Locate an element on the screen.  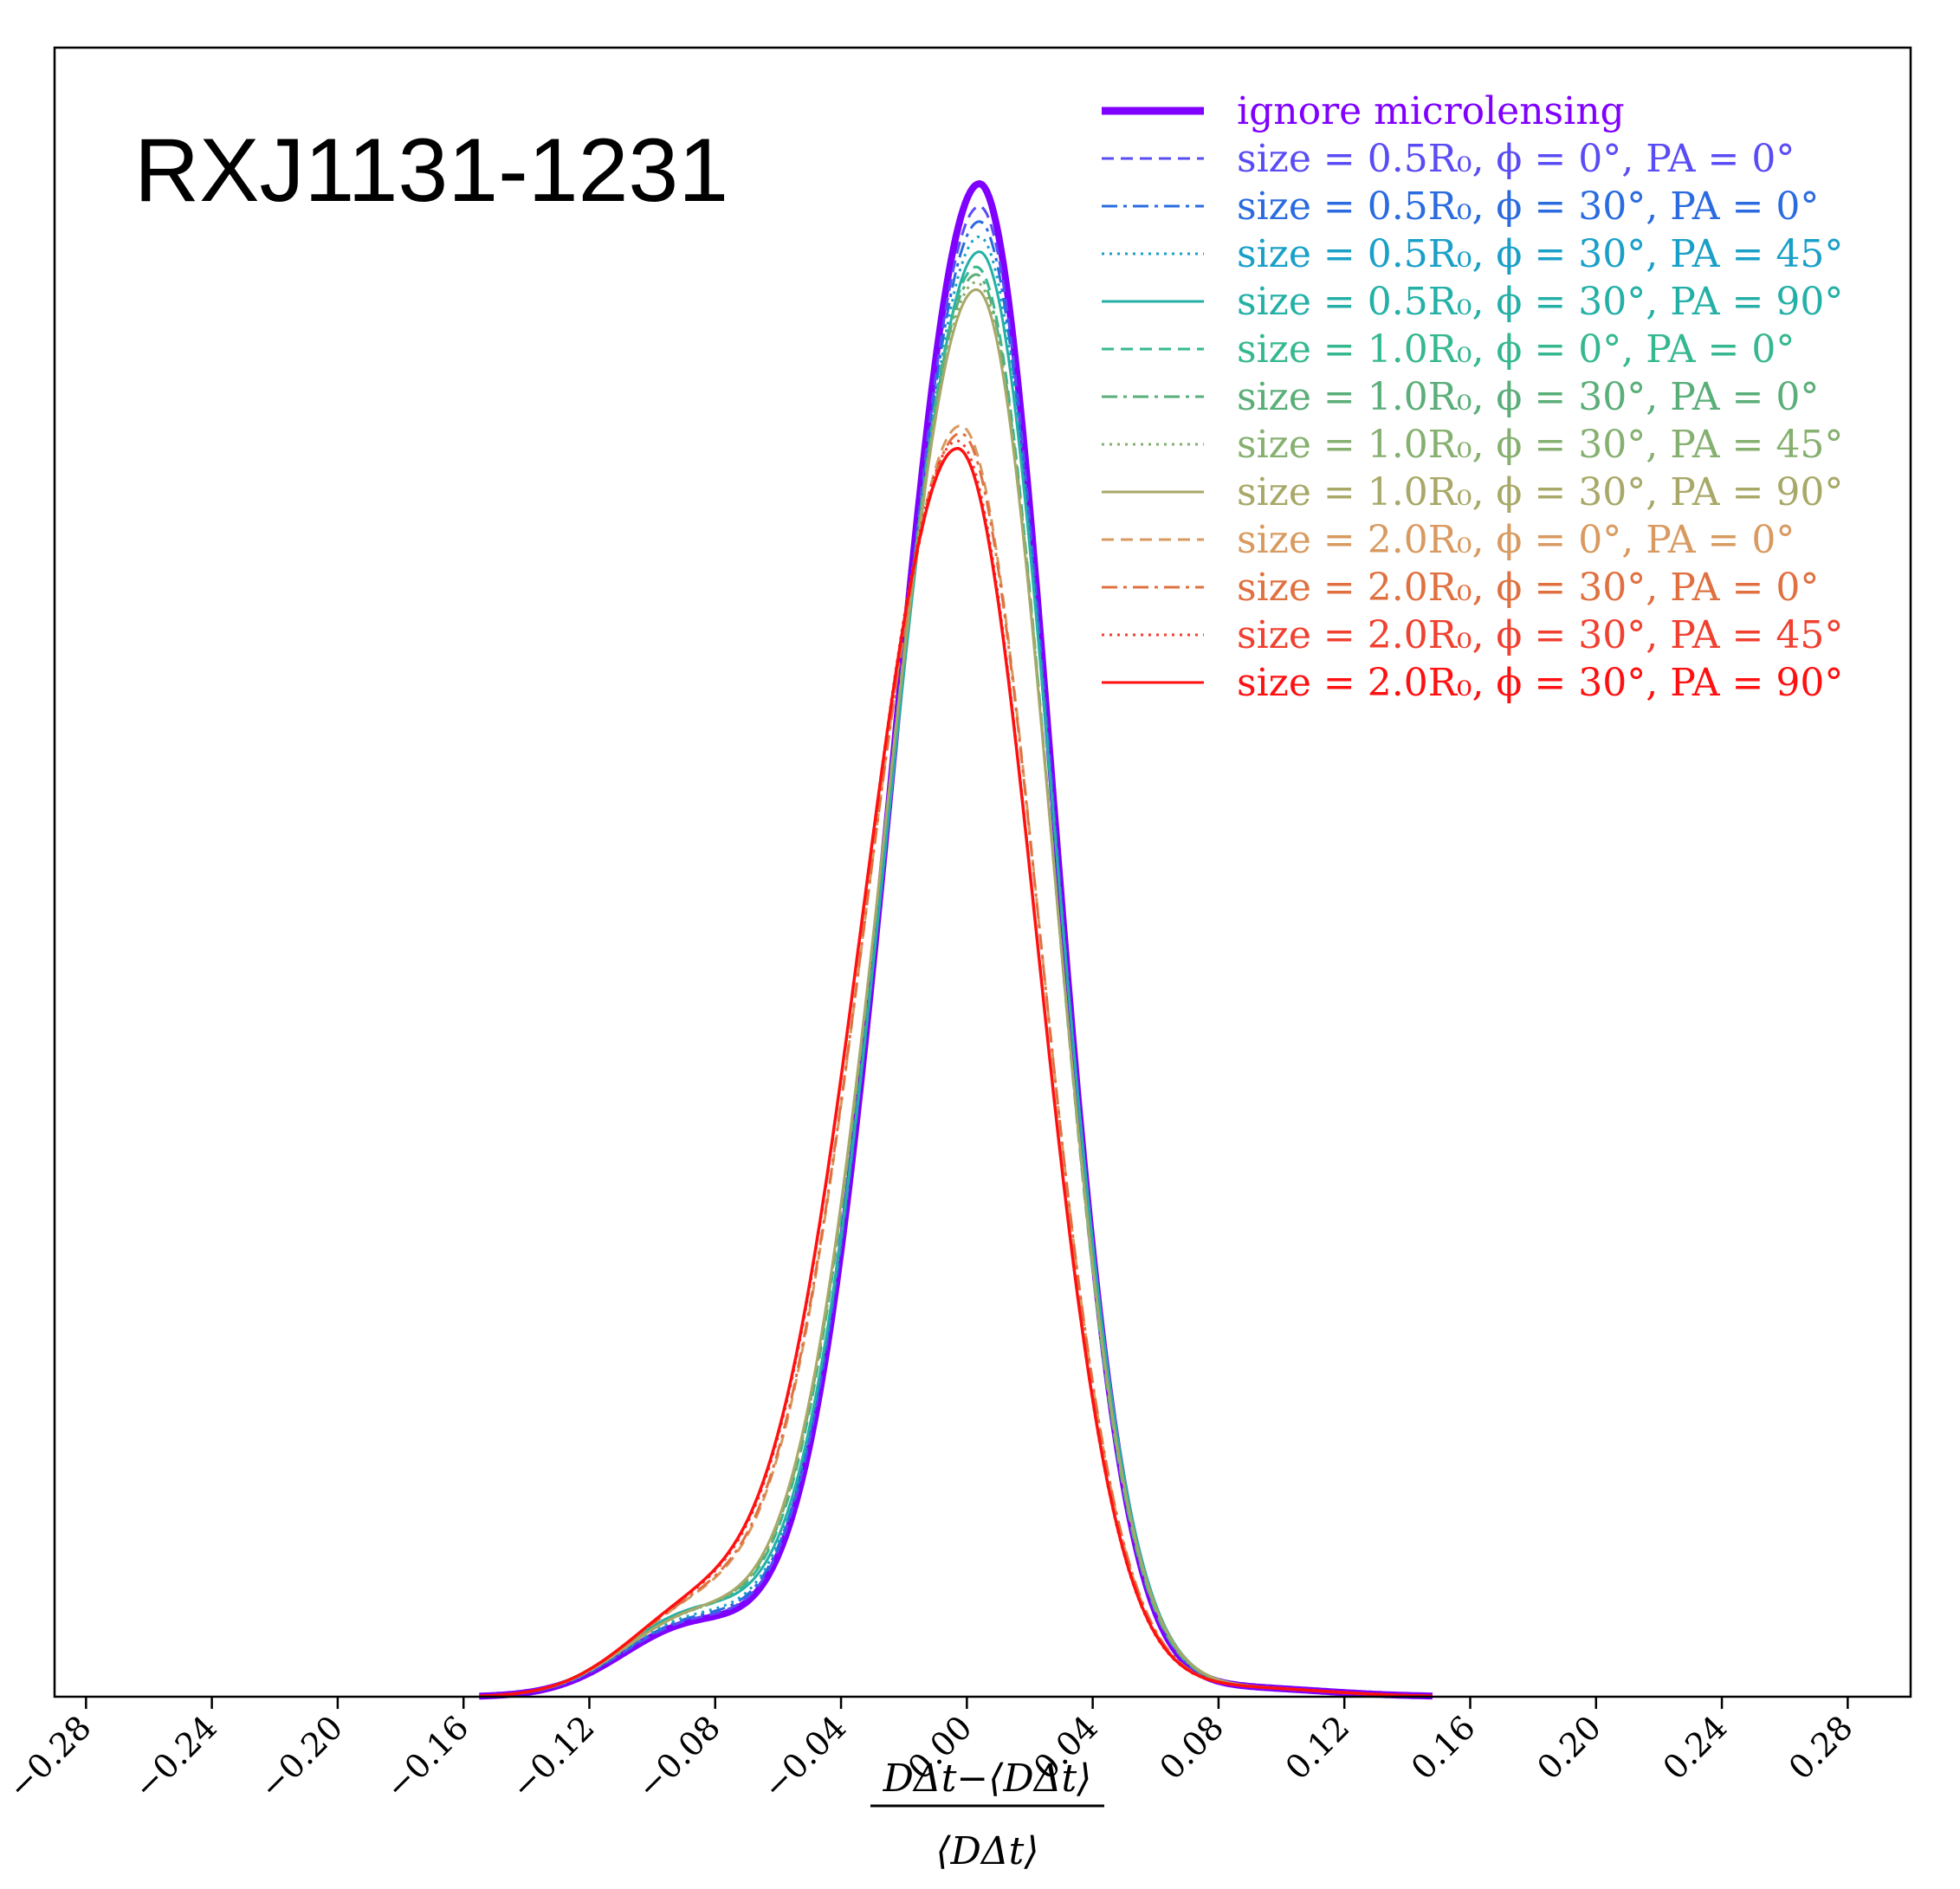
legend-label: size = 0.5R₀, ϕ = 30°, PA = 90° is located at coordinates (1540, 302).